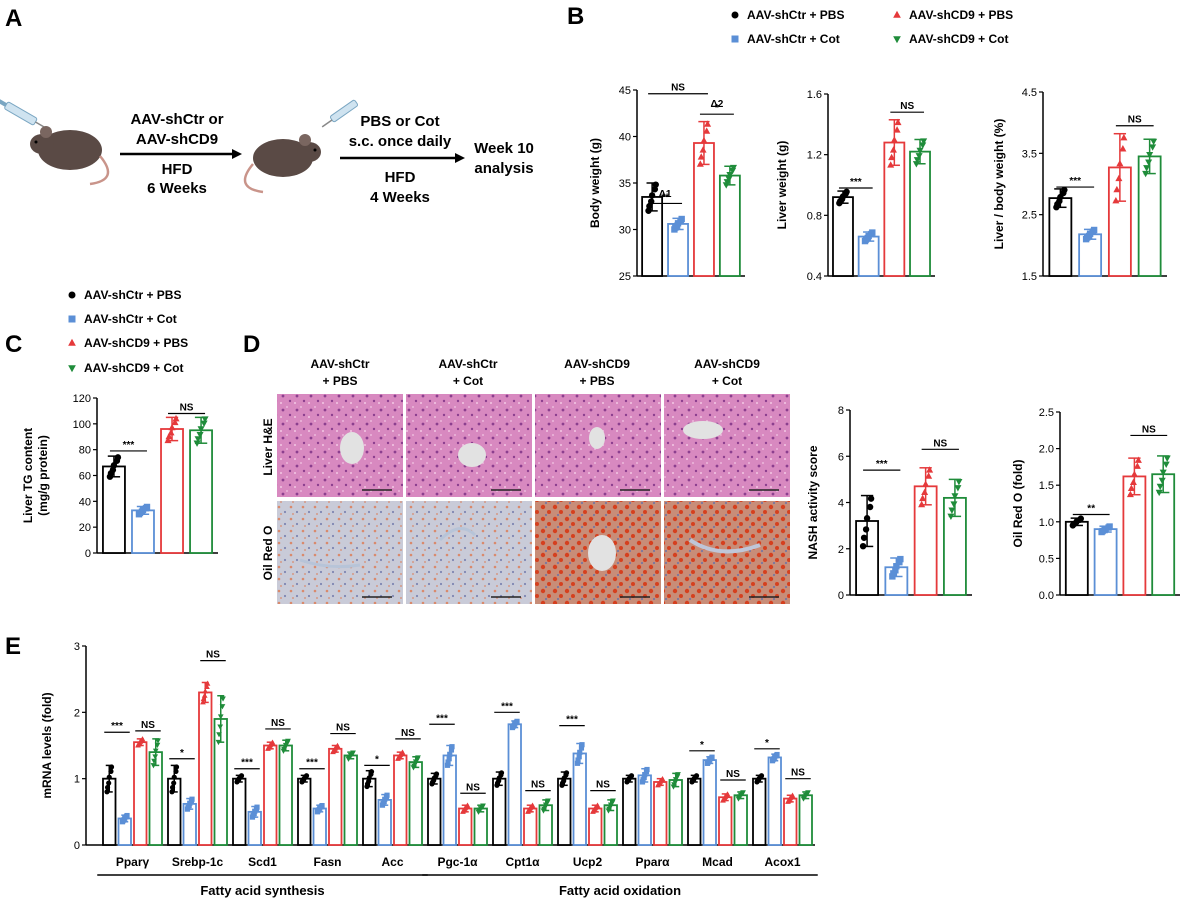  Describe the element at coordinates (77, 780) in the screenshot. I see `y-tick-label: 1` at that location.